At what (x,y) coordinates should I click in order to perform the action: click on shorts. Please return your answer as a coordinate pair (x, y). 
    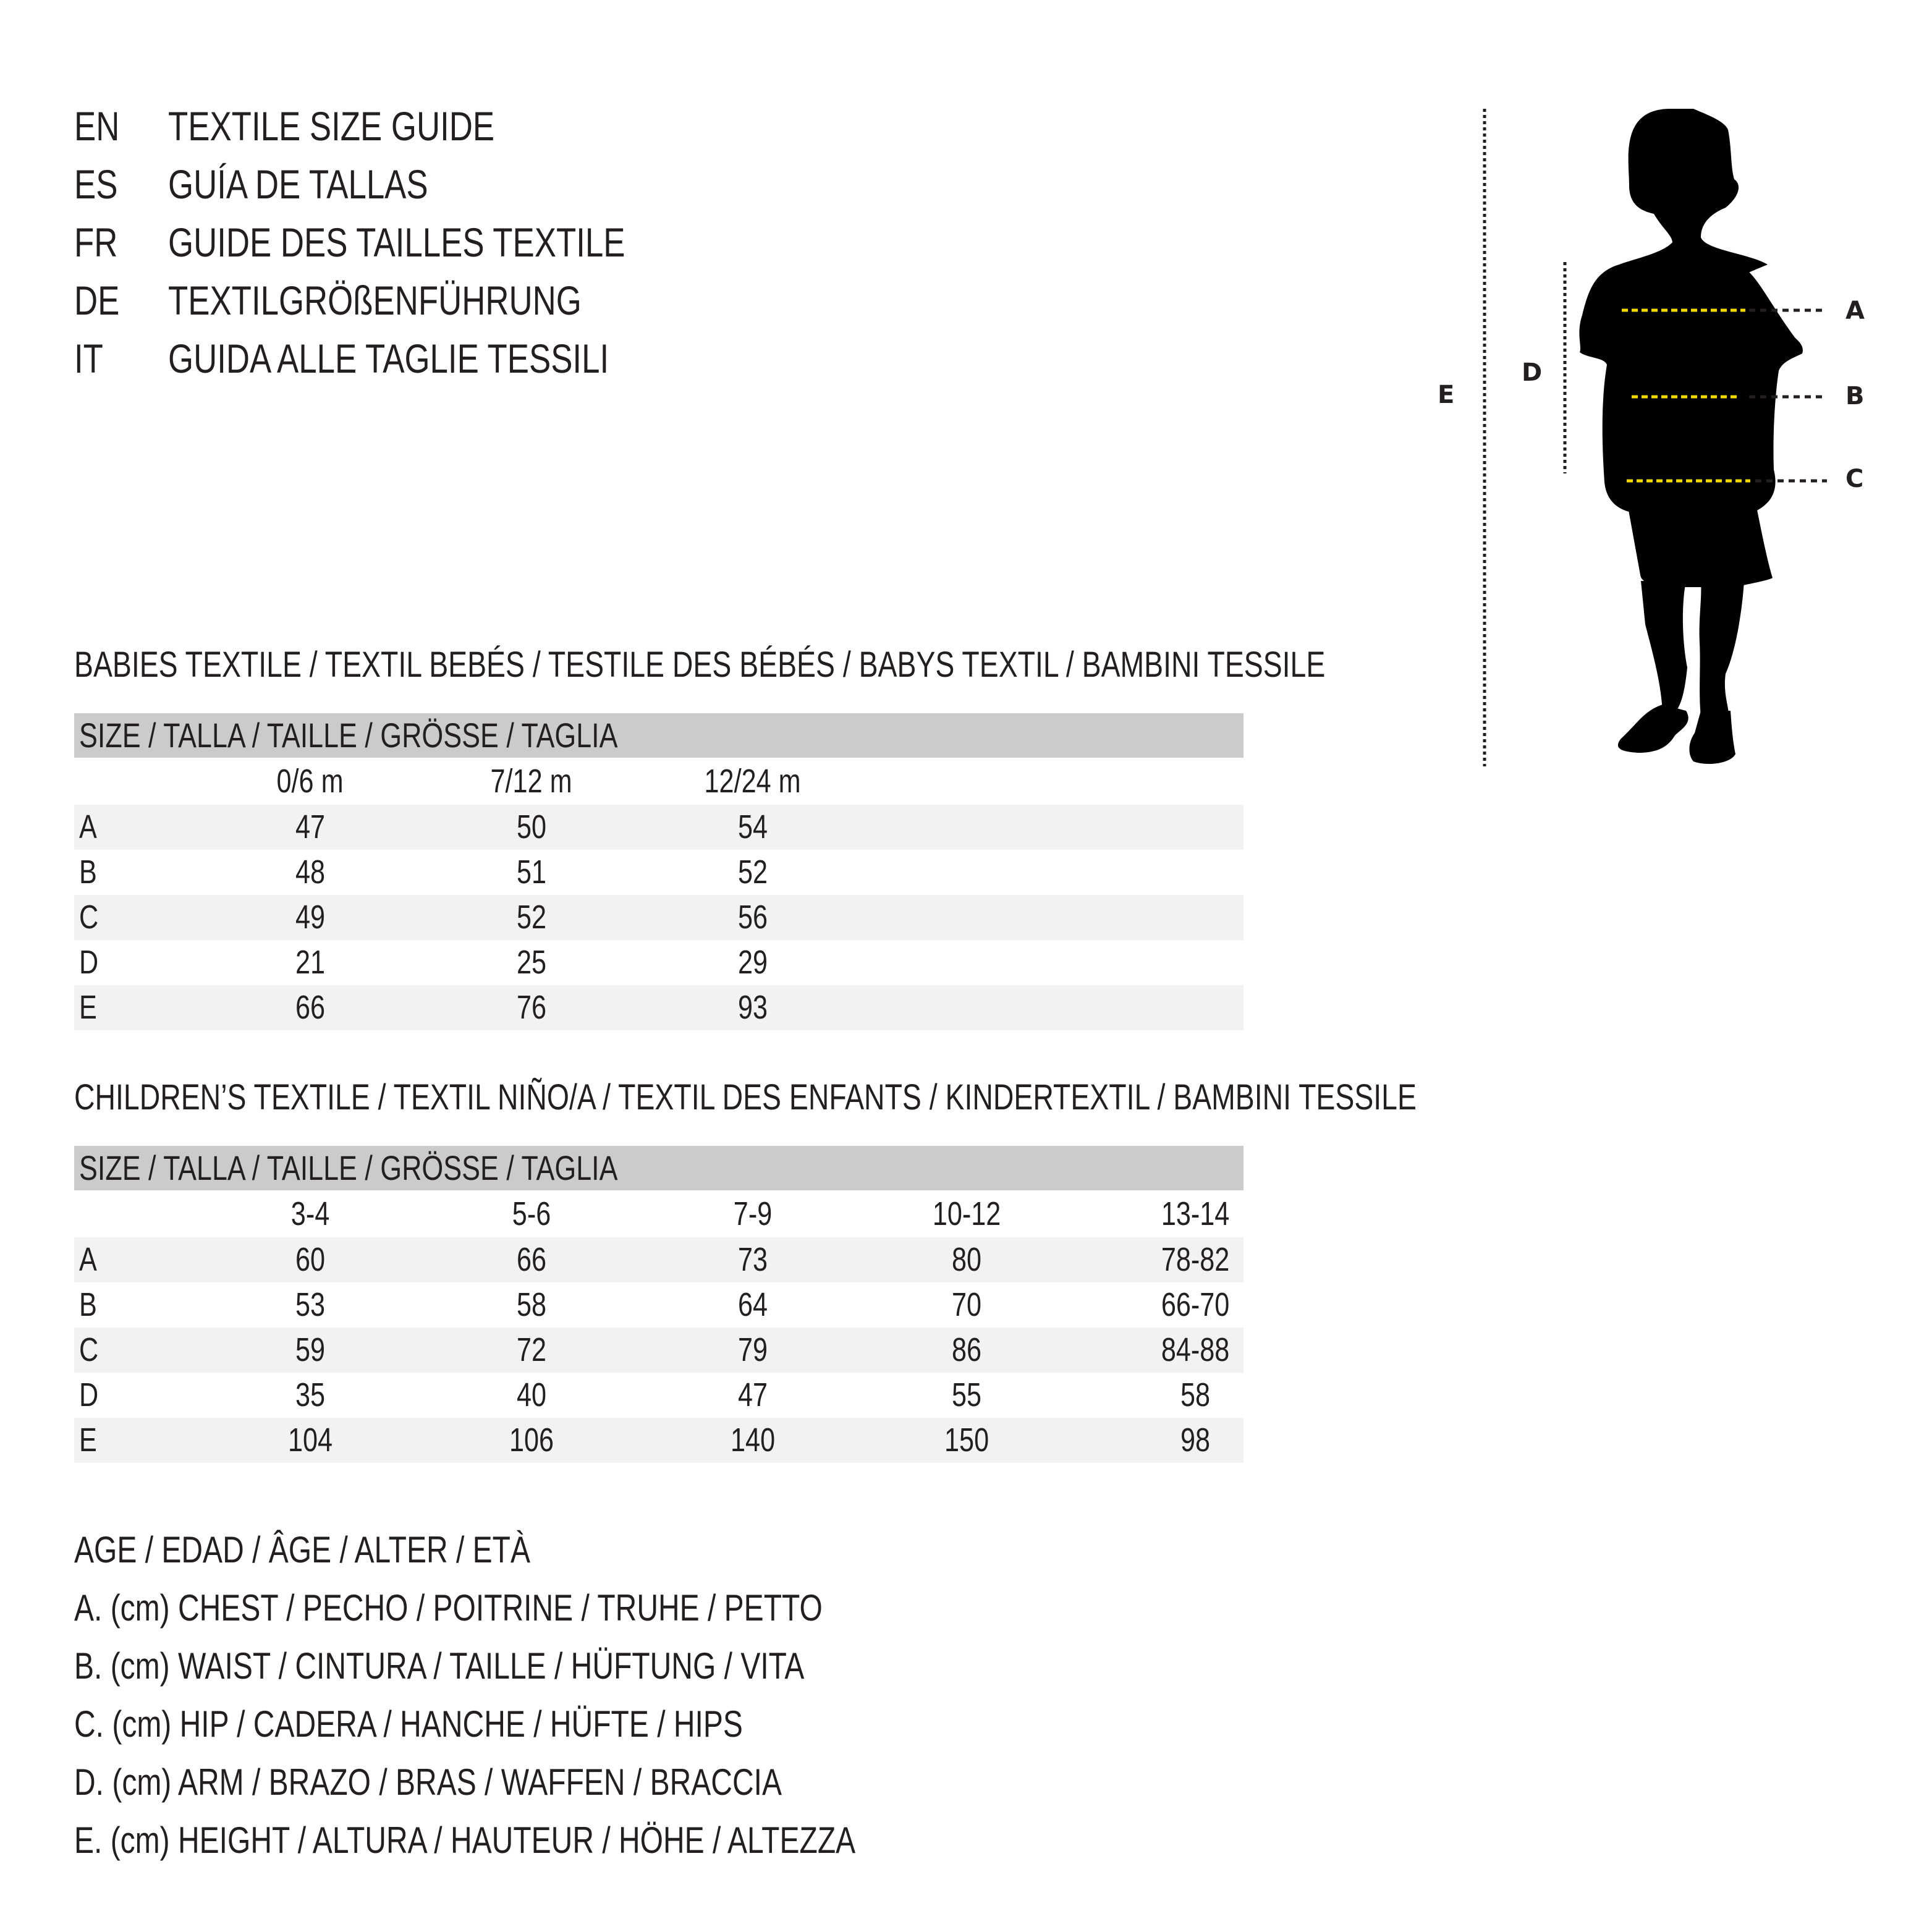
    Looking at the image, I should click on (1700, 547).